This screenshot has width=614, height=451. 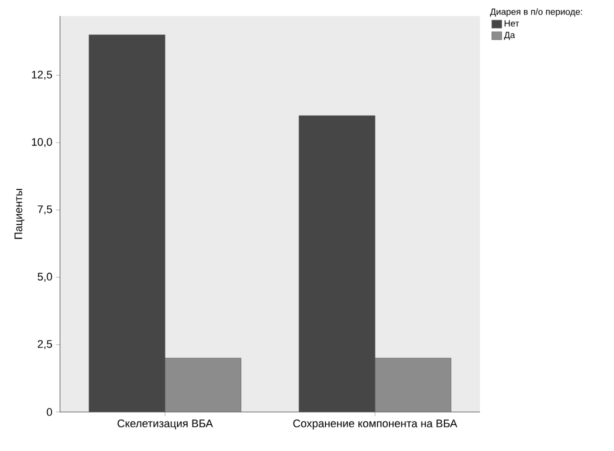 I want to click on y-axis-title: Пациенты, so click(x=19, y=214).